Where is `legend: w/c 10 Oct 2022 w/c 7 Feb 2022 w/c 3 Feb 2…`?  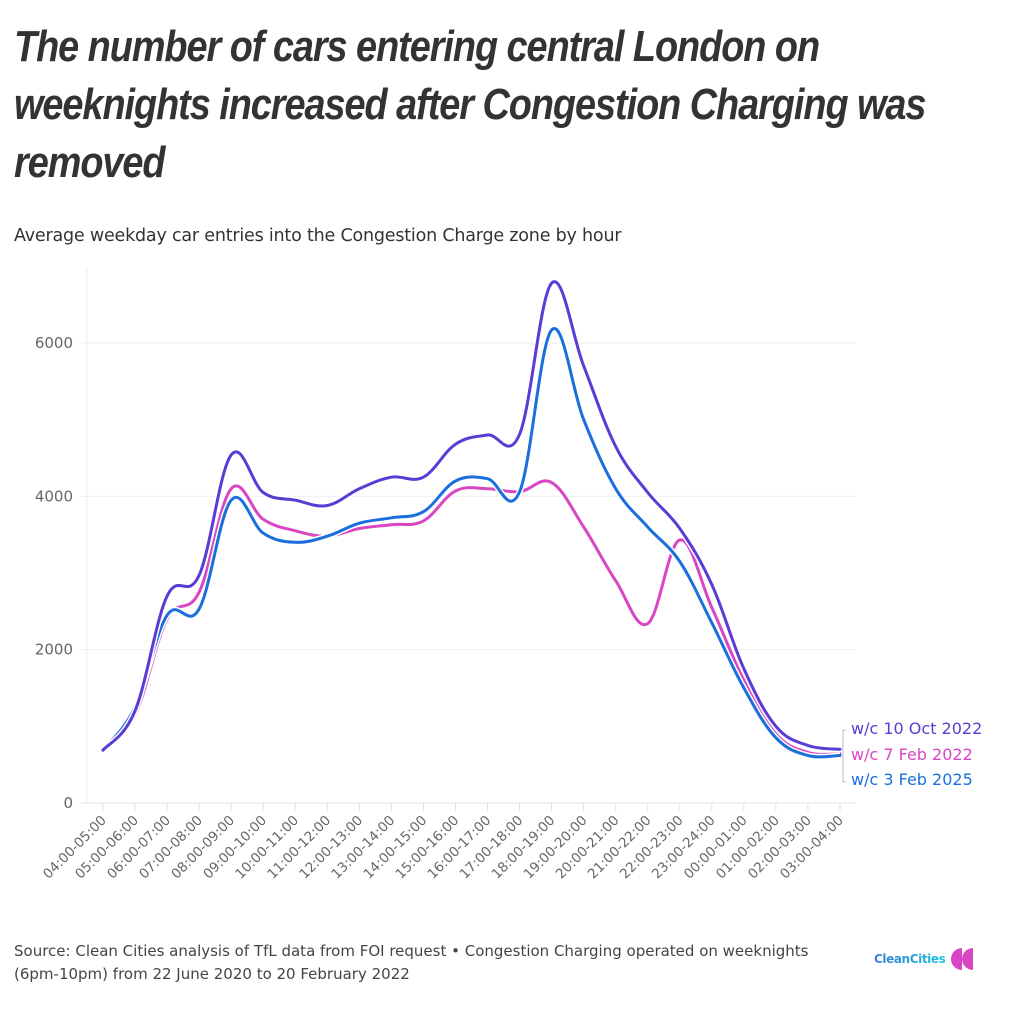 legend: w/c 10 Oct 2022 w/c 7 Feb 2022 w/c 3 Feb 2… is located at coordinates (912, 754).